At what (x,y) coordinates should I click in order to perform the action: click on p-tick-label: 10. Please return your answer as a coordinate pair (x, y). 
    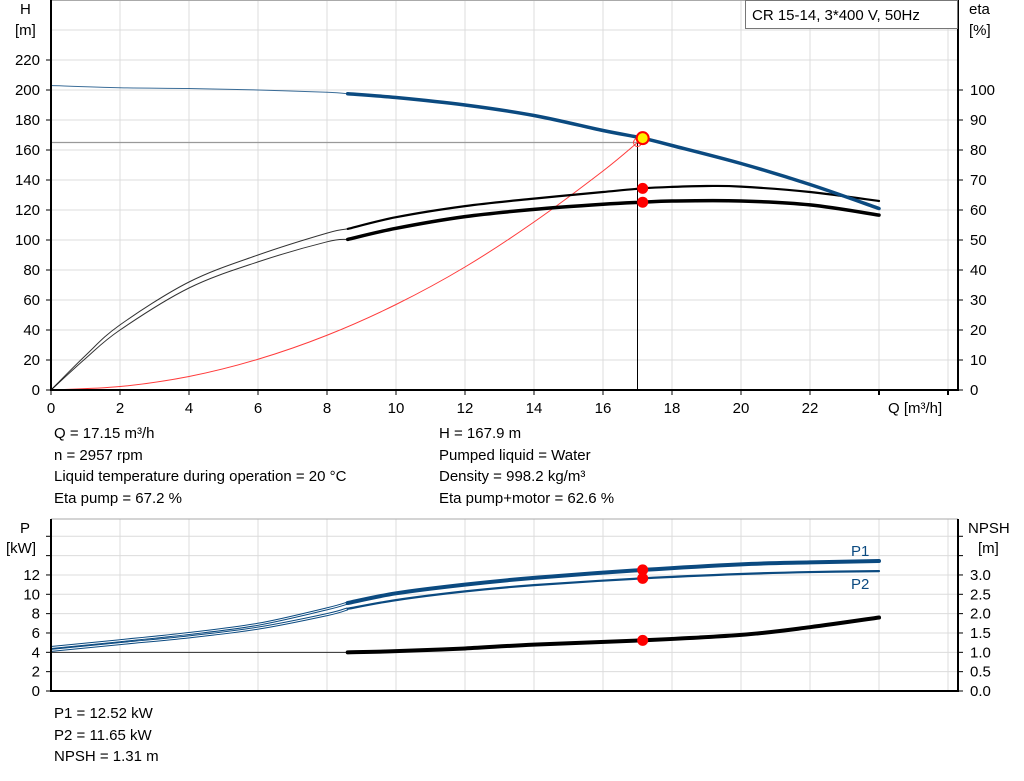
    Looking at the image, I should click on (31, 594).